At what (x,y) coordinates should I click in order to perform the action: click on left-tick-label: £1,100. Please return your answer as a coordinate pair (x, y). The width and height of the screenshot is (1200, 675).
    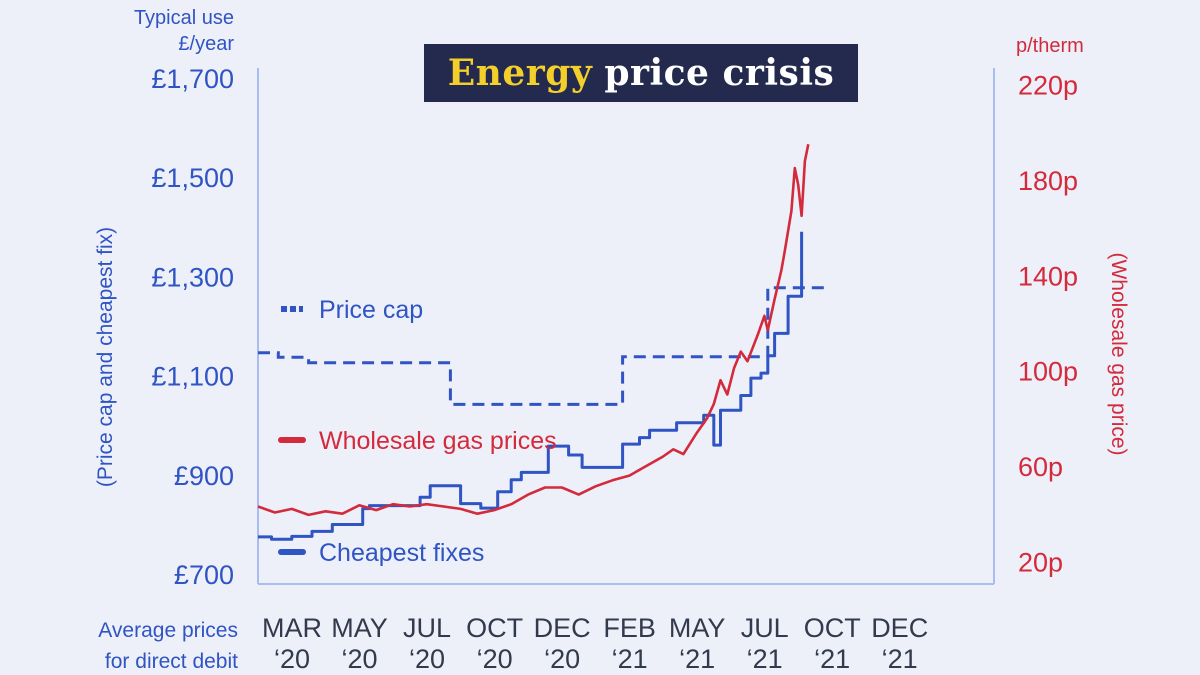
    Looking at the image, I should click on (192, 377).